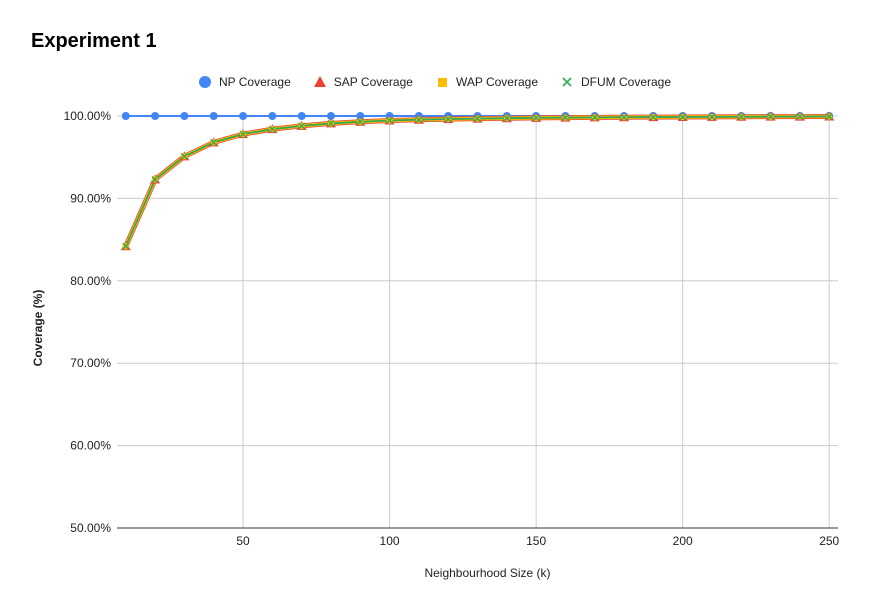 The image size is (869, 611). What do you see at coordinates (94, 41) in the screenshot?
I see `chart-title: Experiment 1` at bounding box center [94, 41].